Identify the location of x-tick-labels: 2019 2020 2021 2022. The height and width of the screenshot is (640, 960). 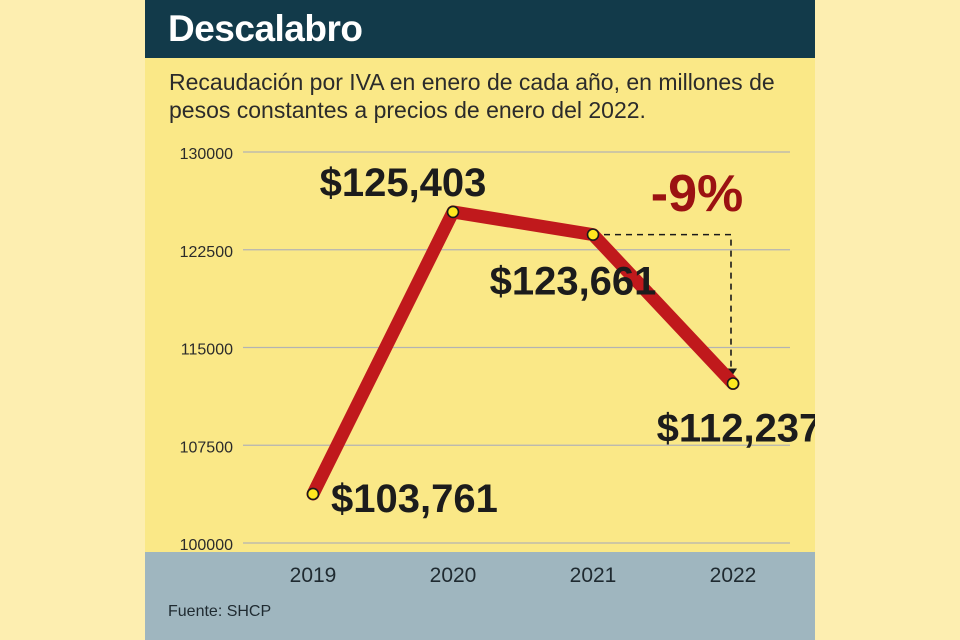
(523, 575).